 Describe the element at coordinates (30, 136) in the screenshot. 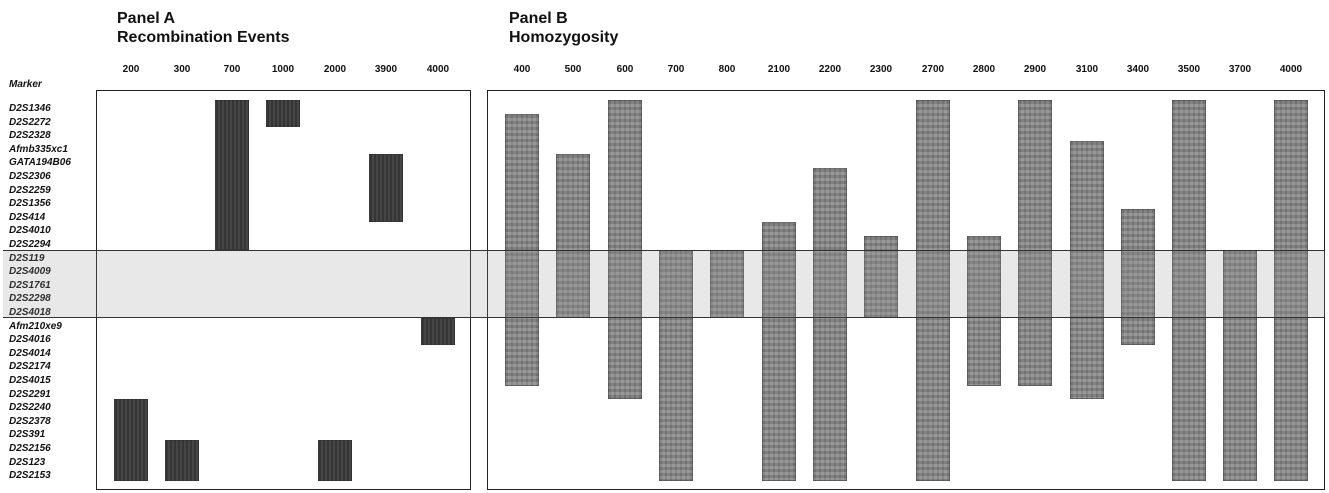

I see `marker-label: D2S2328` at that location.